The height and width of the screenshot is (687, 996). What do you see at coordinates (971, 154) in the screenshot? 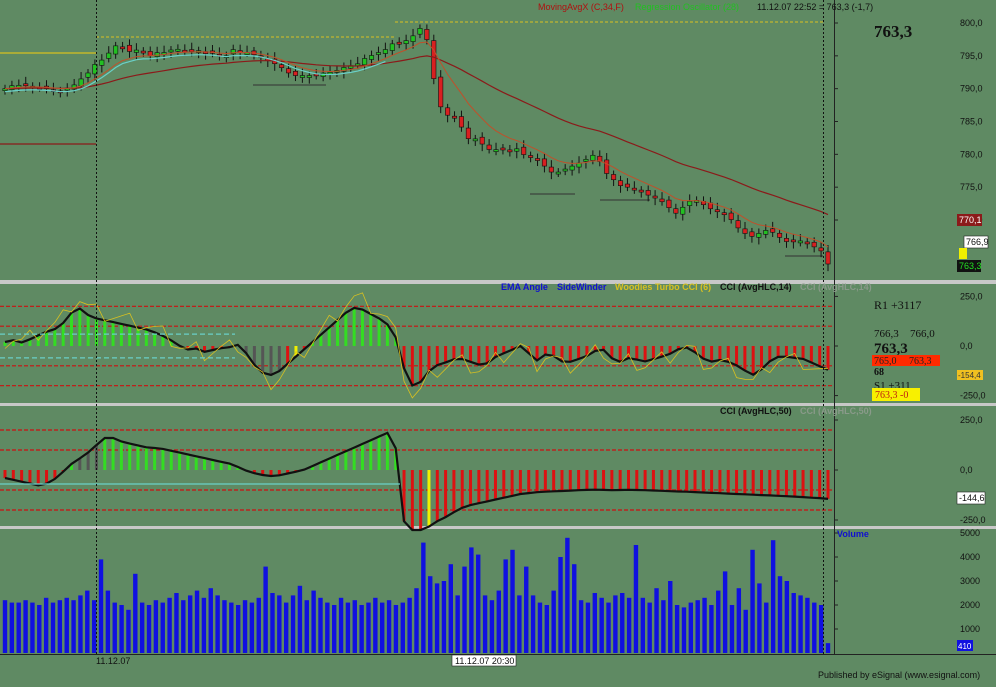
I see `price-axis-label: 780,0` at bounding box center [971, 154].